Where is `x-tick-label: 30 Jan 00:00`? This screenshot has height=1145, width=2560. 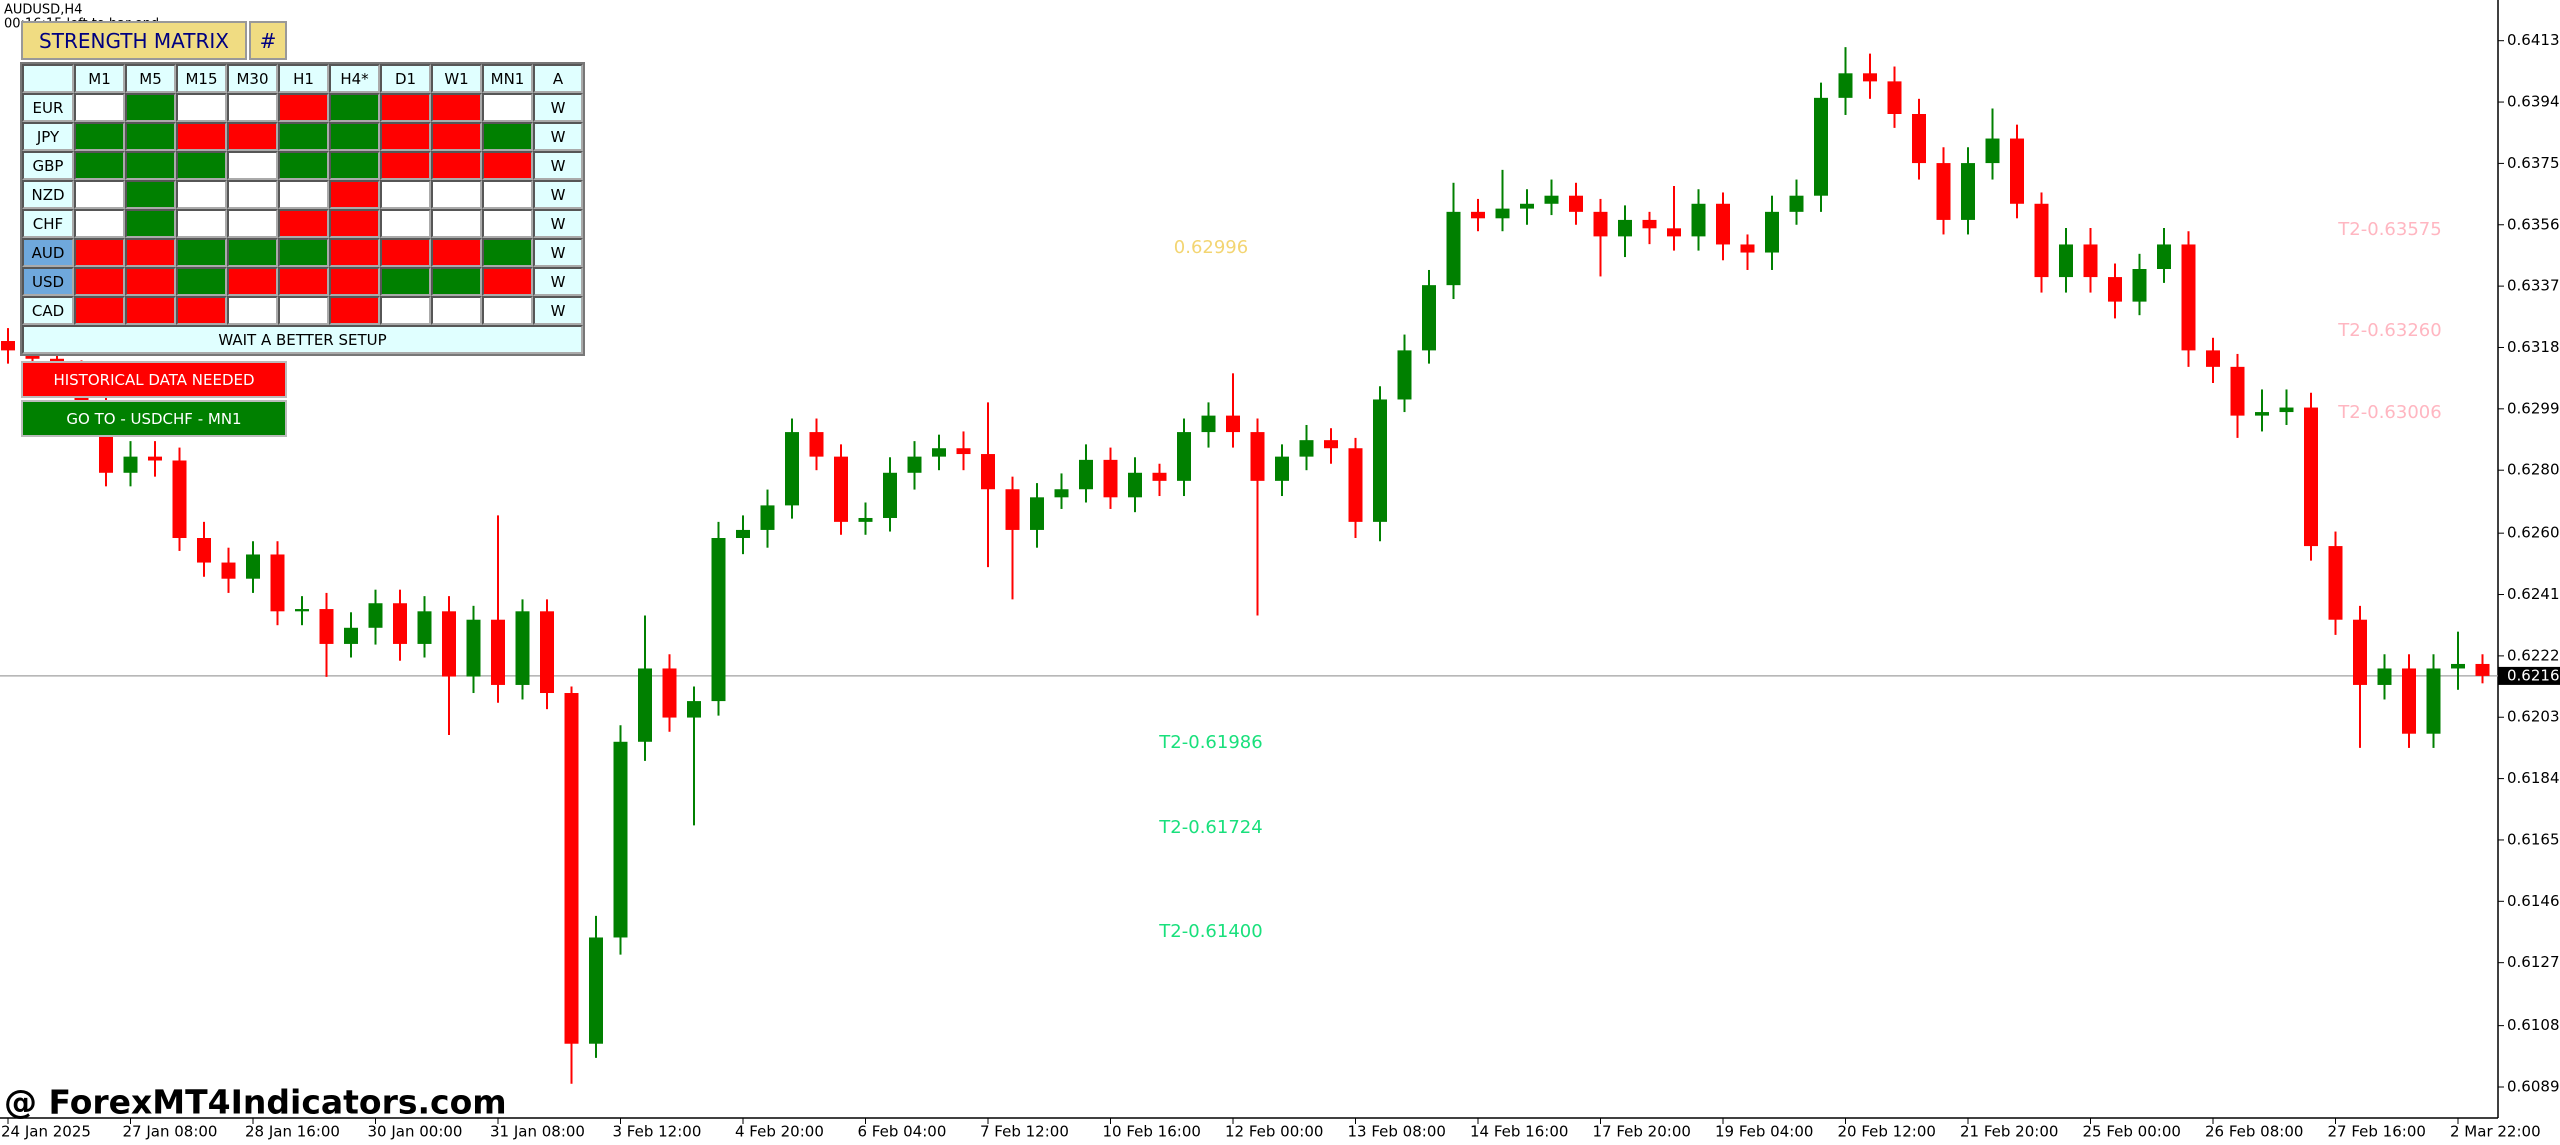
x-tick-label: 30 Jan 00:00 is located at coordinates (415, 1132).